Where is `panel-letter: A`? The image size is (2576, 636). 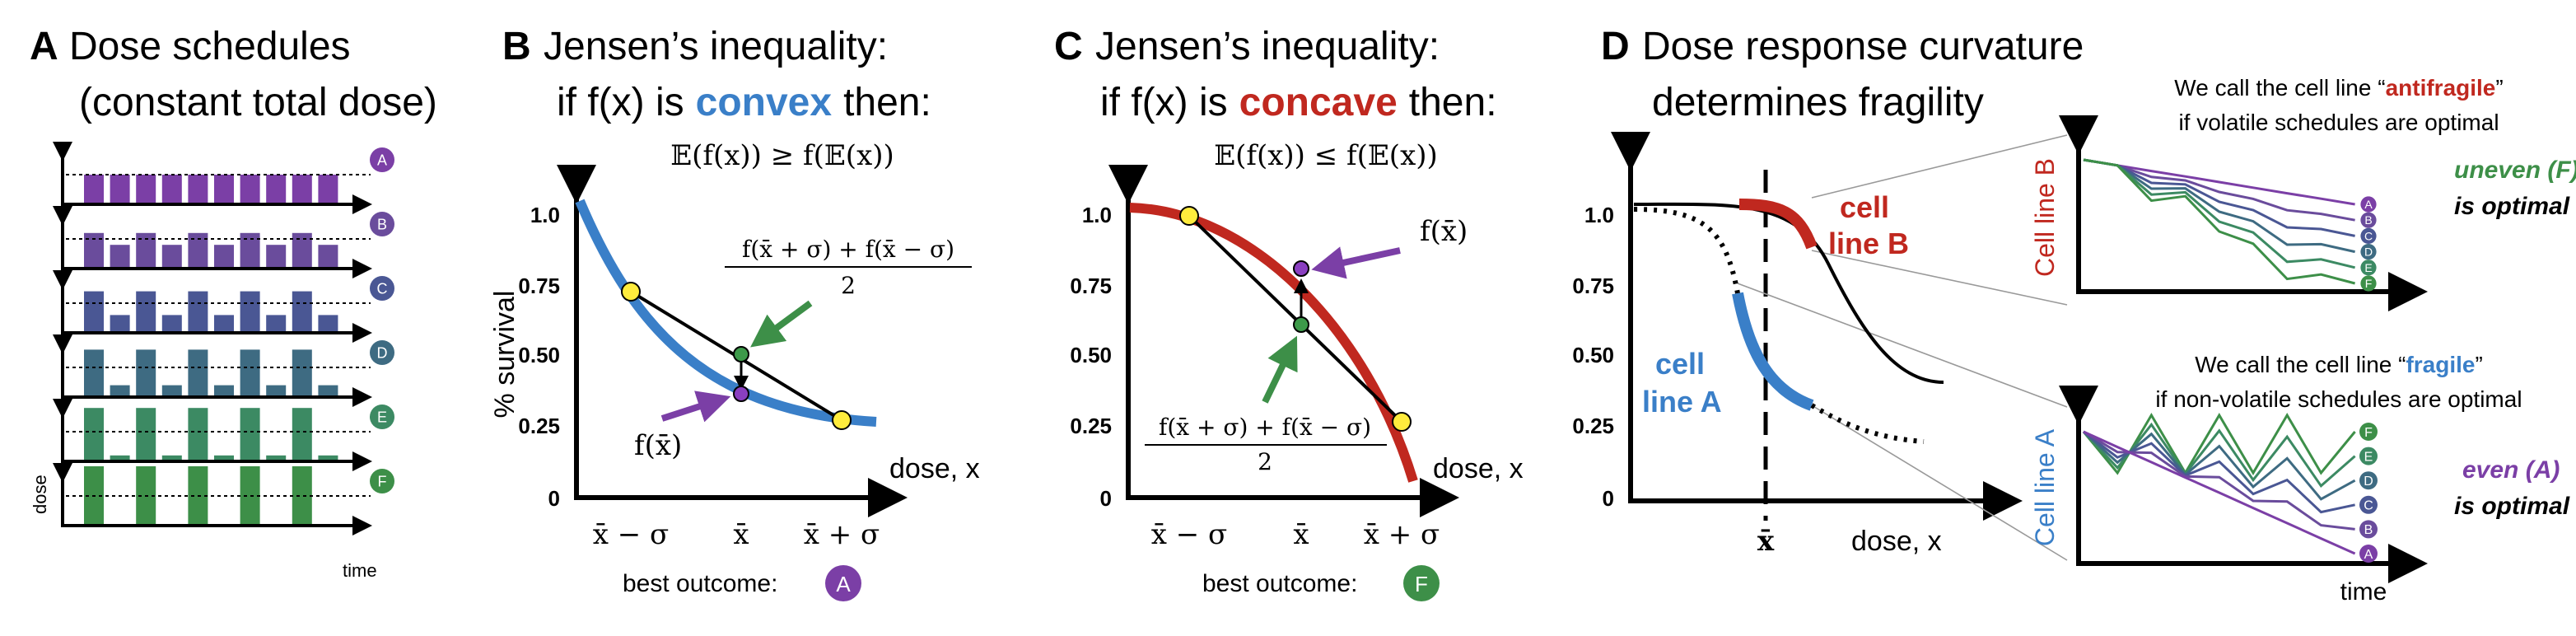 panel-letter: A is located at coordinates (44, 46).